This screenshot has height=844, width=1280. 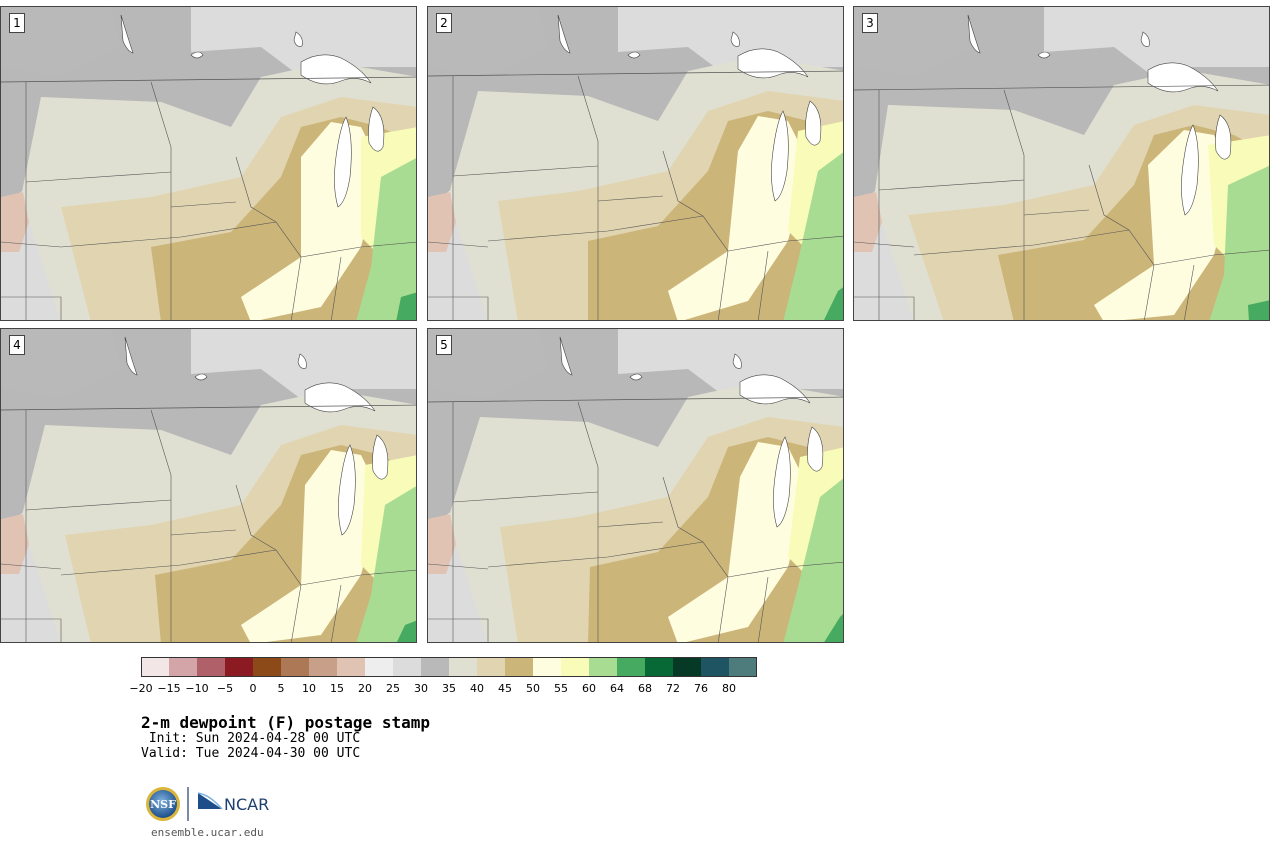 I want to click on member-label: 3, so click(x=870, y=23).